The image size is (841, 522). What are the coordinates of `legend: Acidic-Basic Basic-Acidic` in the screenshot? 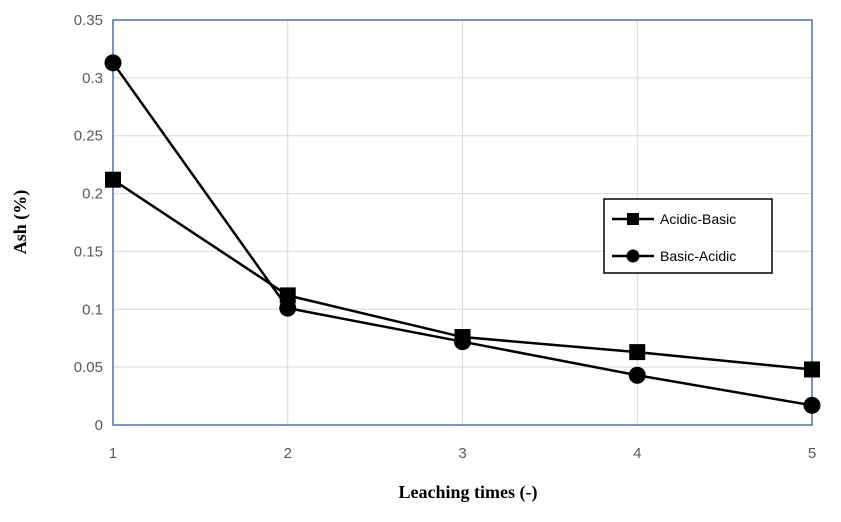 It's located at (688, 236).